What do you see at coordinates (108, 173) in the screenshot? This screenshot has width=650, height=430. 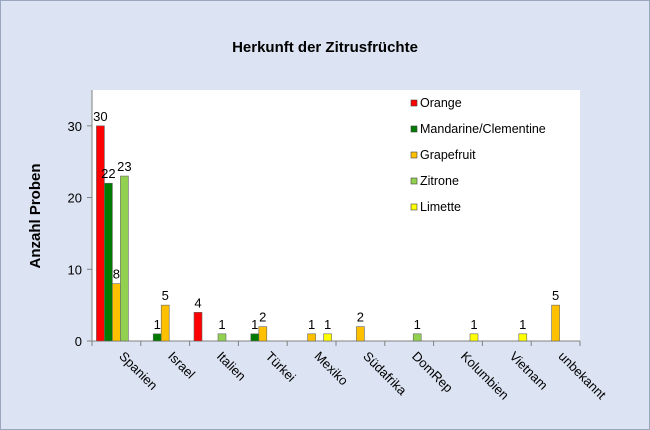 I see `data-label: 22` at bounding box center [108, 173].